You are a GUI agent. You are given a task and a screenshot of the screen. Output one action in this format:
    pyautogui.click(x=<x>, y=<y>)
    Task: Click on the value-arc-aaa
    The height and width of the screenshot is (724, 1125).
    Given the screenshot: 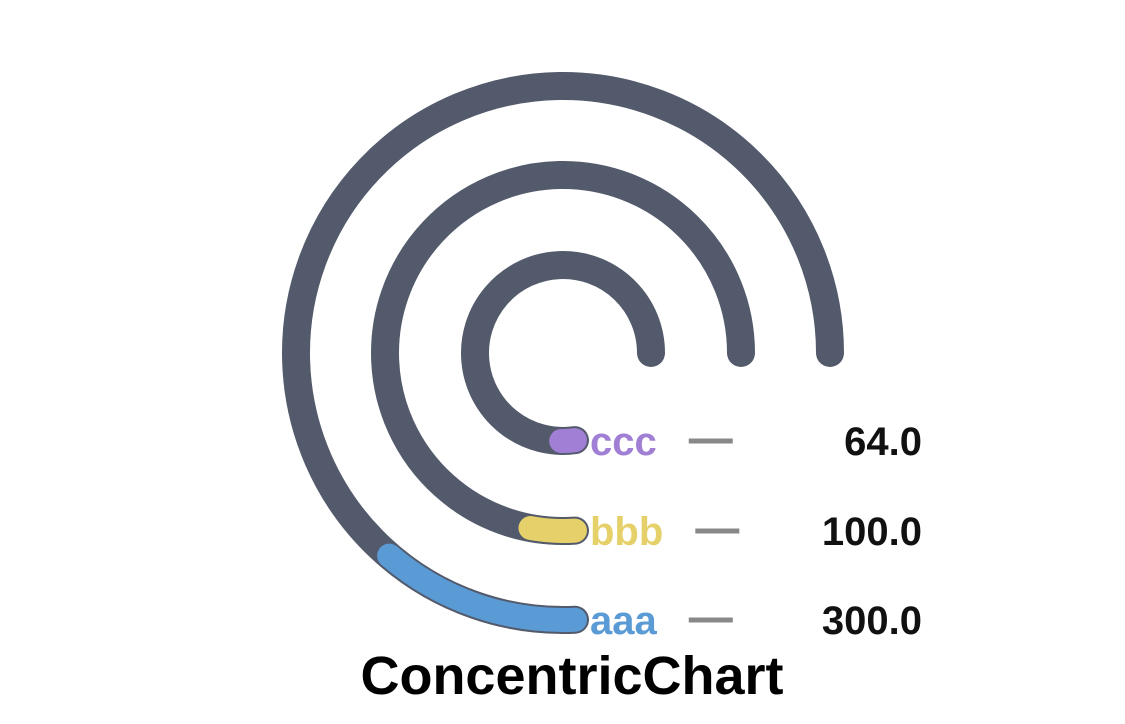 What is the action you would take?
    pyautogui.click(x=482, y=587)
    